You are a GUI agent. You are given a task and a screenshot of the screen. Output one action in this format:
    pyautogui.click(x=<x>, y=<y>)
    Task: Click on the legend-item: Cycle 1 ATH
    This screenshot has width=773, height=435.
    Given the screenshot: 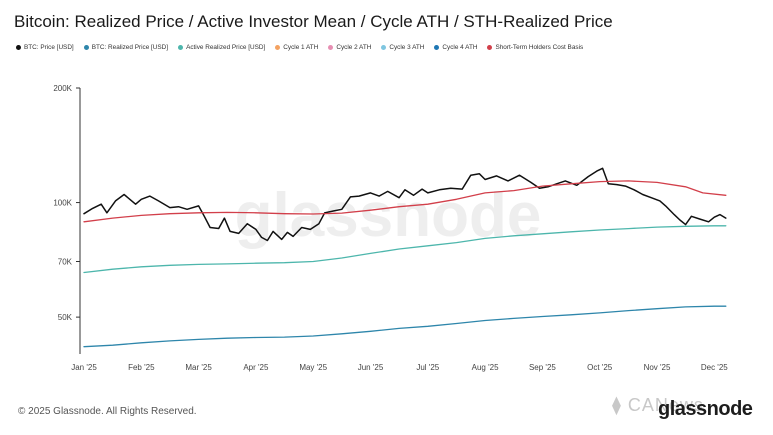 What is the action you would take?
    pyautogui.click(x=296, y=47)
    